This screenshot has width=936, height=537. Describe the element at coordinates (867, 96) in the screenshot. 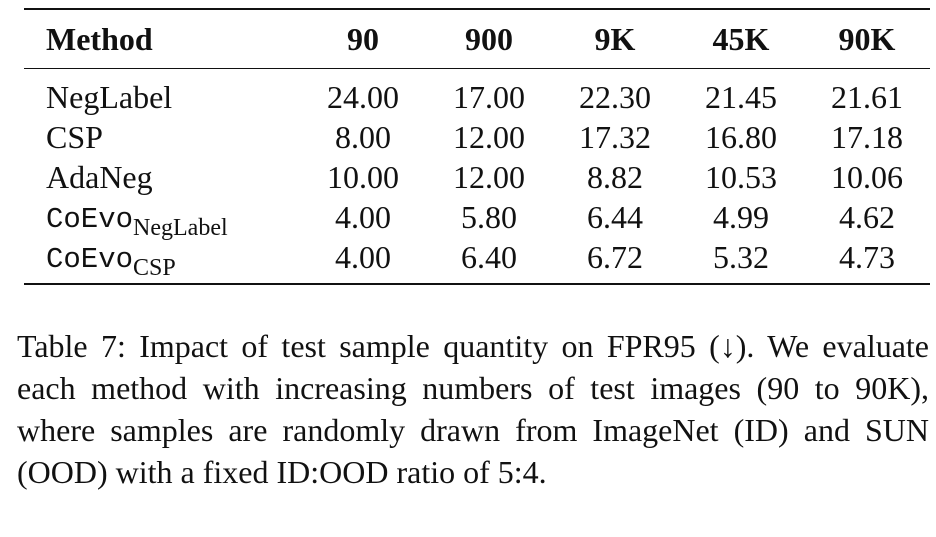

I see `table-cell: 21.61` at that location.